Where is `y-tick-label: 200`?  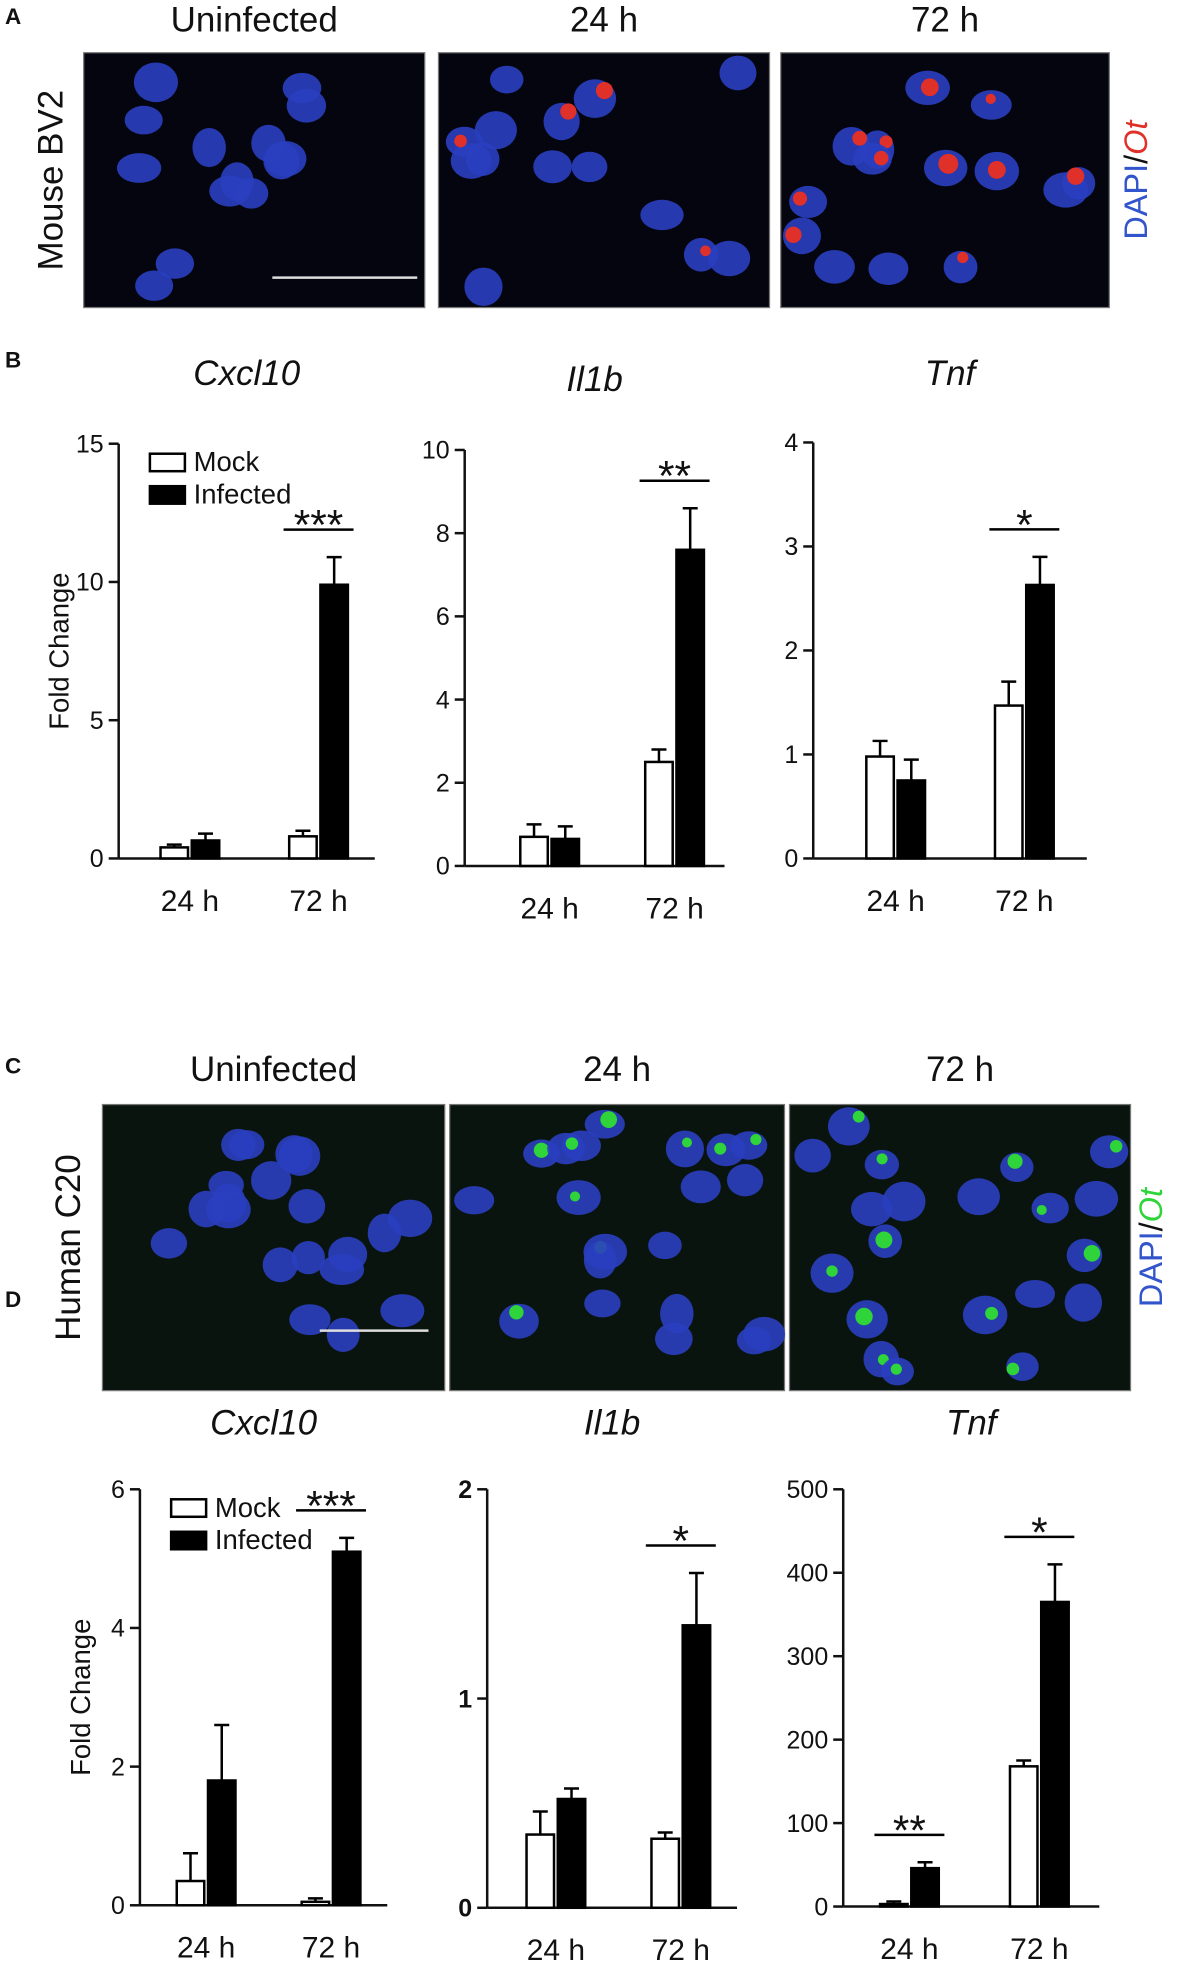
y-tick-label: 200 is located at coordinates (808, 1740).